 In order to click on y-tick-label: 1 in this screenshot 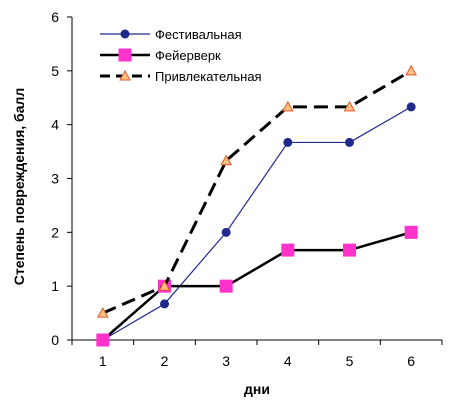, I will do `click(55, 286)`.